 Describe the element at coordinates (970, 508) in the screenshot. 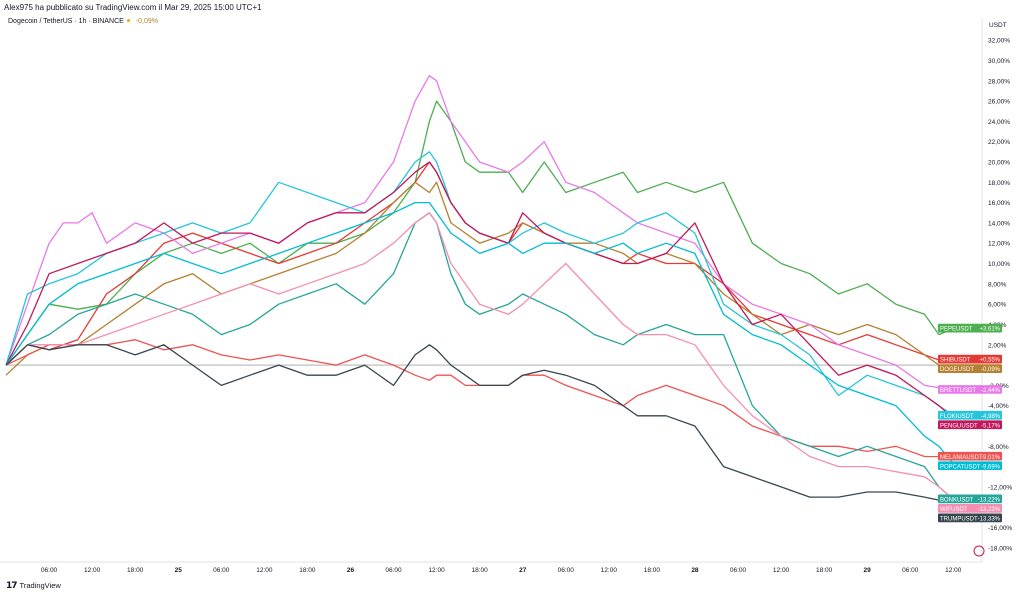

I see `series-badge-wifusdt: WIFUSDT -13,23%` at that location.